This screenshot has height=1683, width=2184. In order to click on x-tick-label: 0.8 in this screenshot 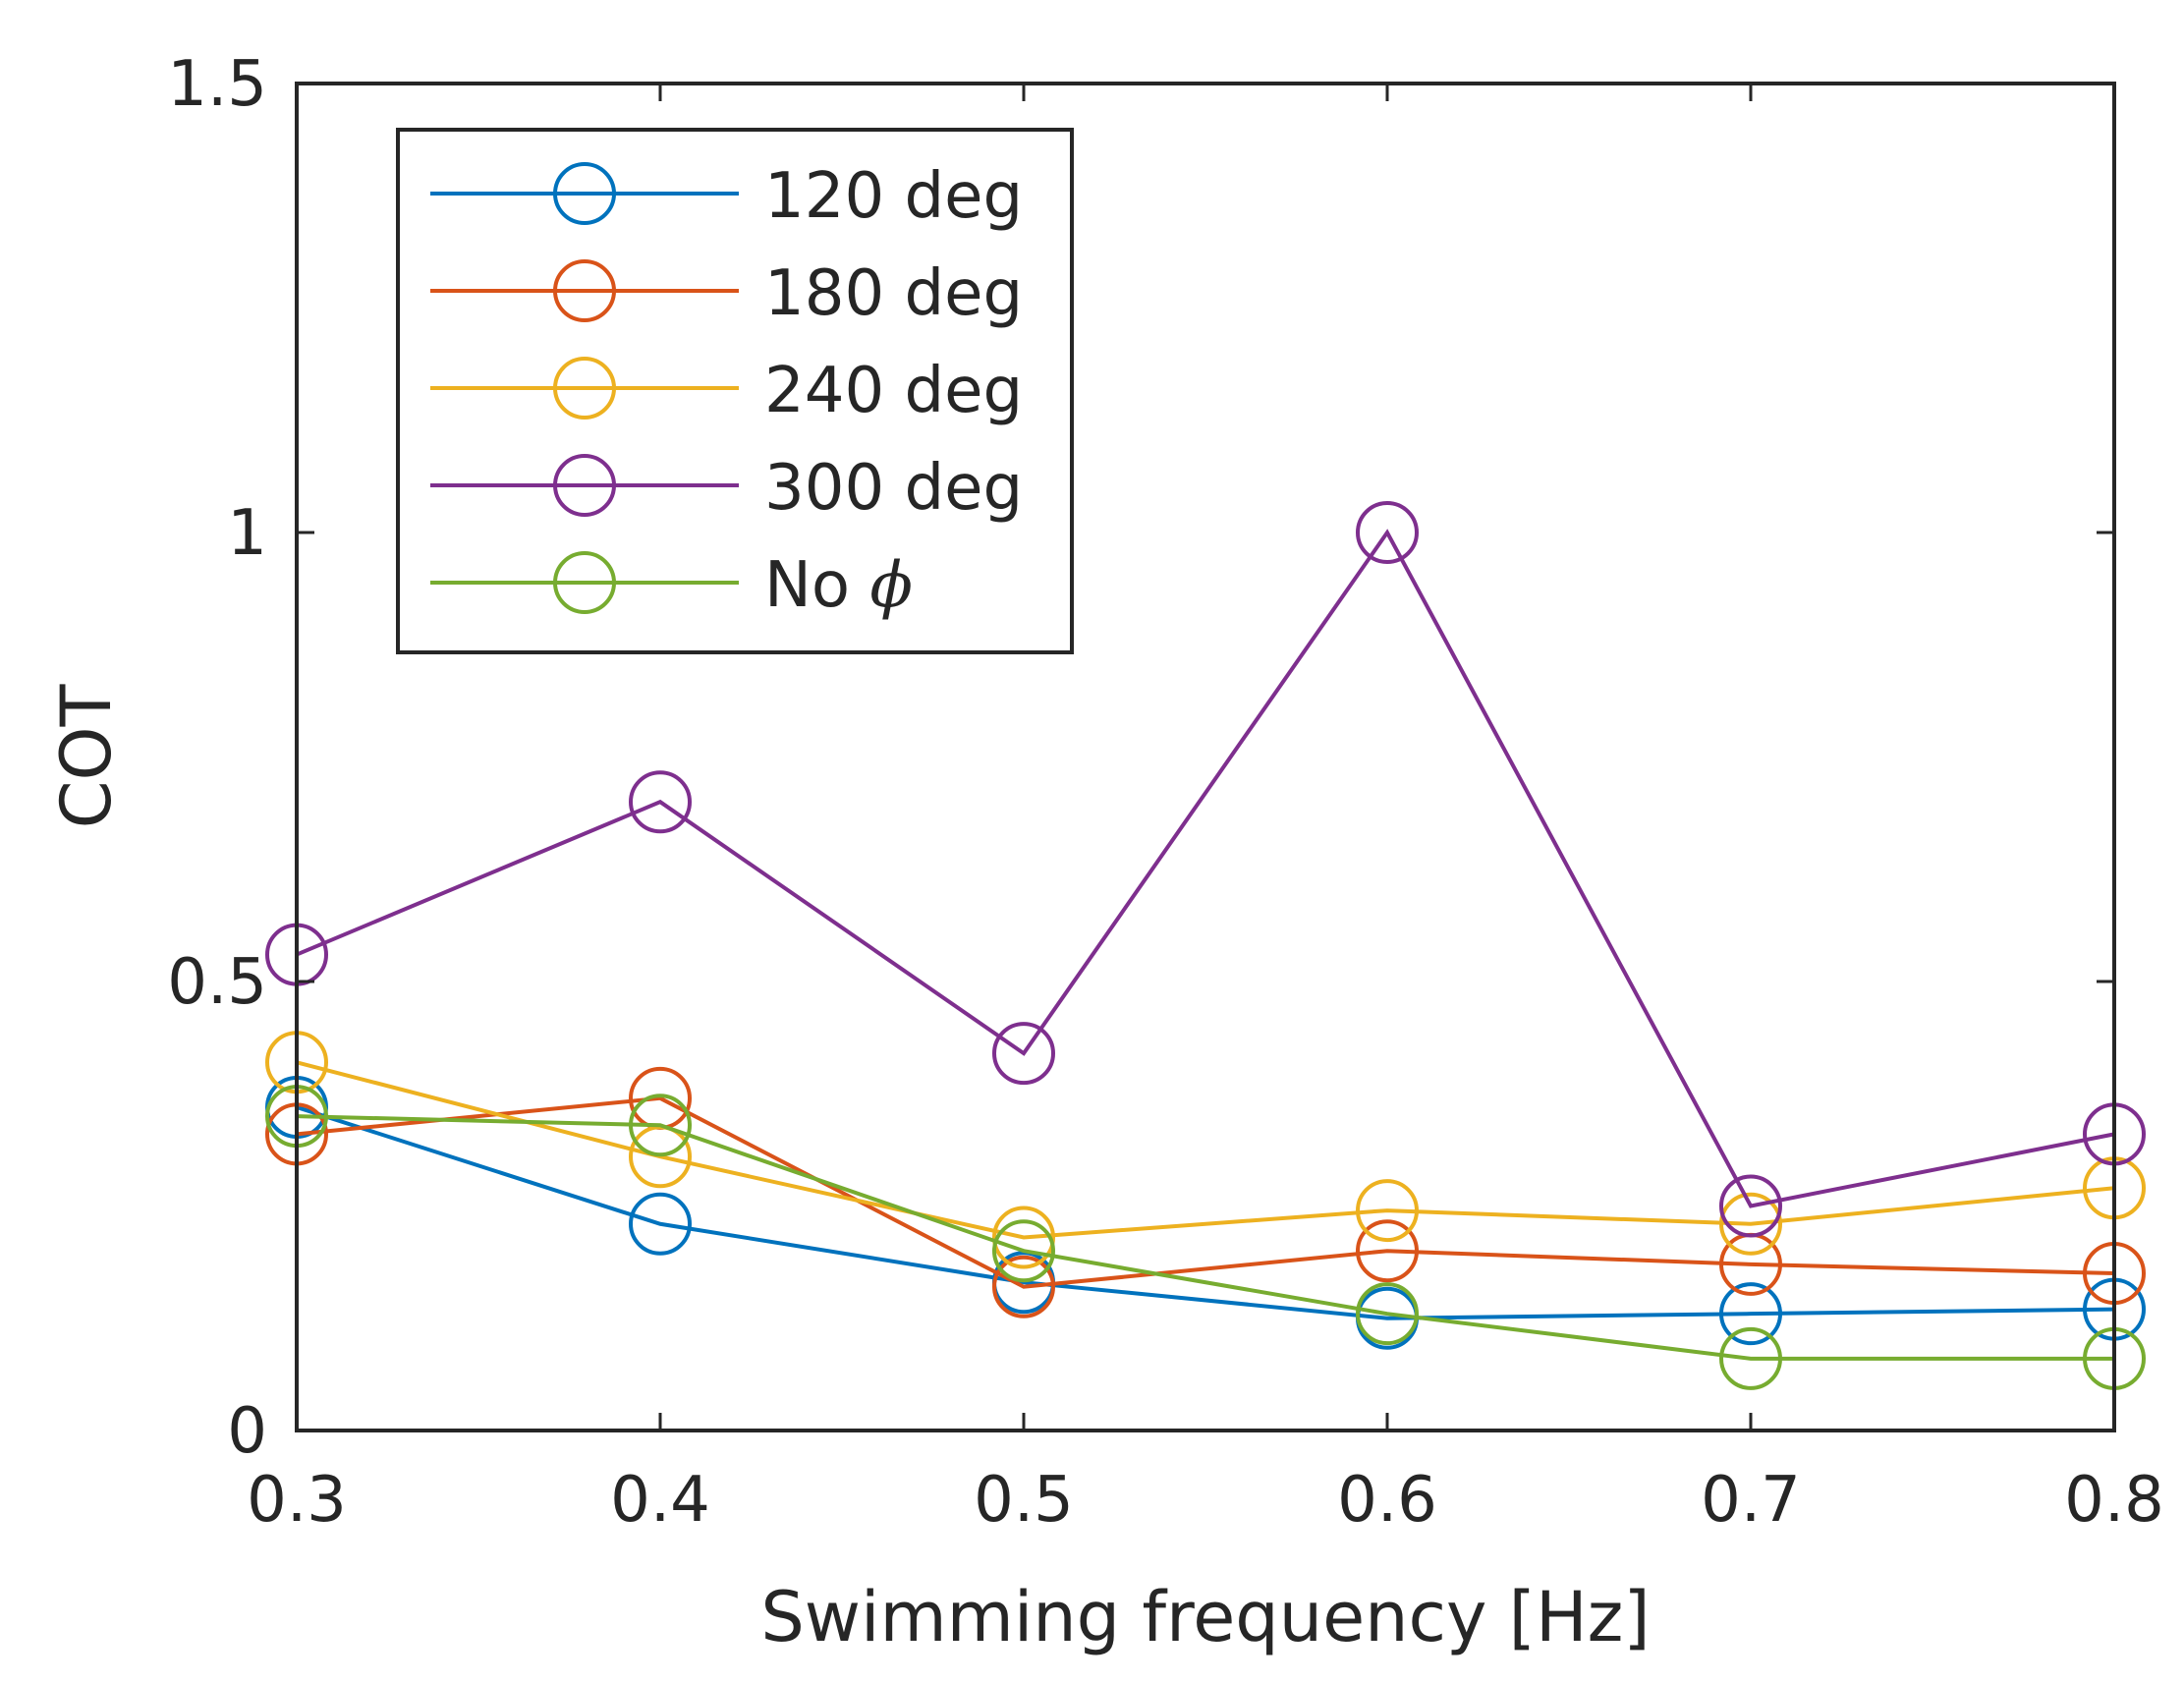, I will do `click(2114, 1500)`.